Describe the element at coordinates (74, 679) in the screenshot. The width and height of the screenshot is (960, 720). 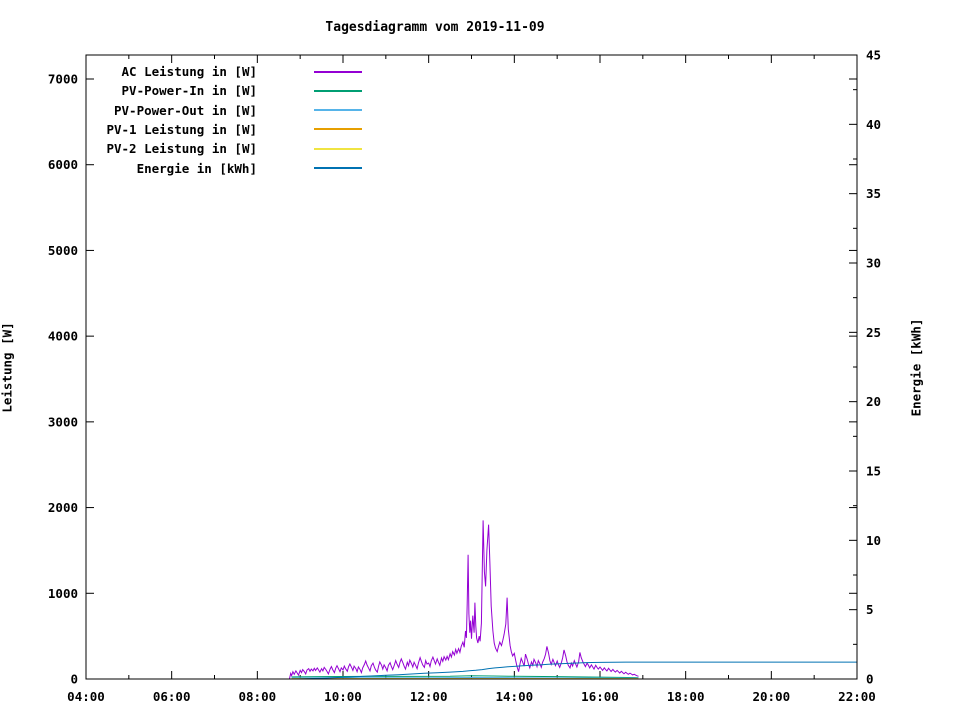
I see `y-tick-label: 0` at that location.